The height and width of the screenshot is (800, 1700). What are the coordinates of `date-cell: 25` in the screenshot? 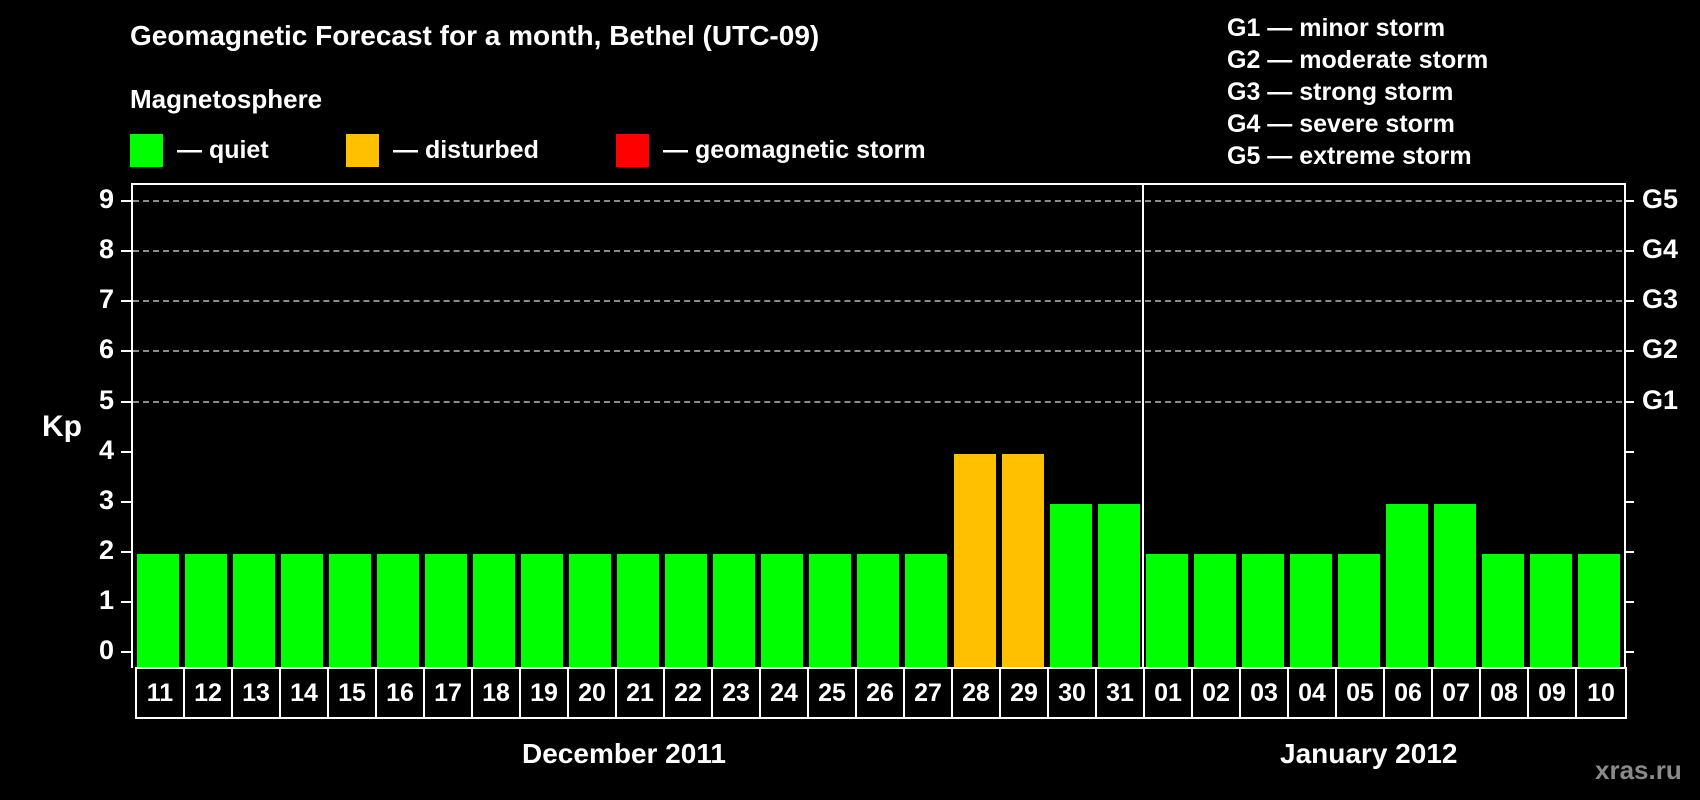 It's located at (833, 693).